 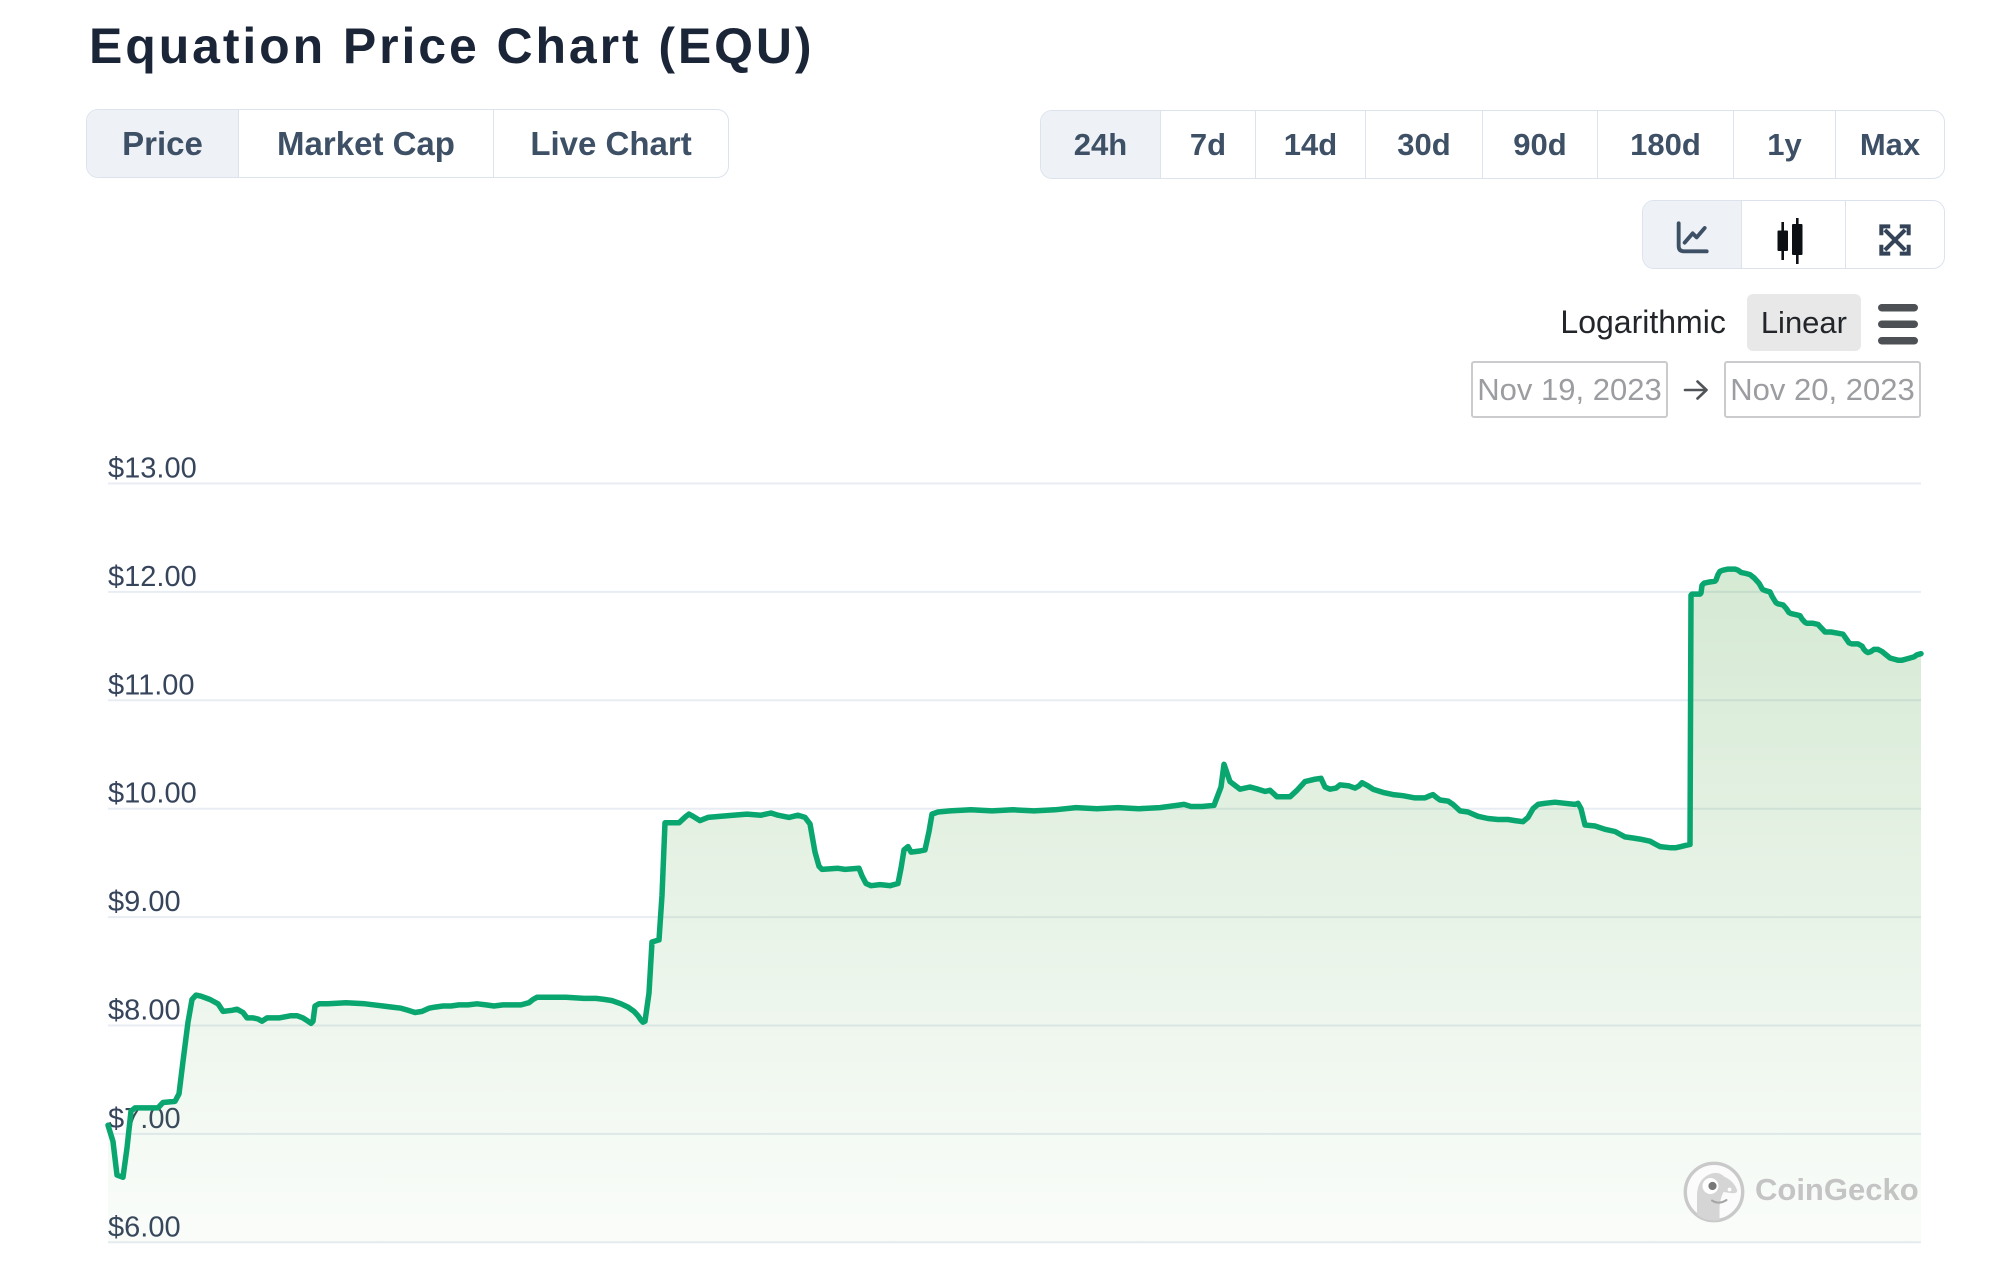 I want to click on svg-text: $11.00, so click(x=151, y=685).